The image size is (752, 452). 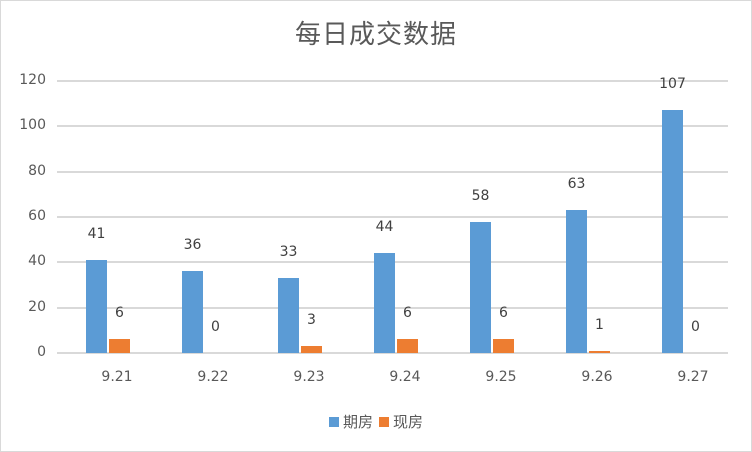 What do you see at coordinates (192, 245) in the screenshot?
I see `data-label: 36` at bounding box center [192, 245].